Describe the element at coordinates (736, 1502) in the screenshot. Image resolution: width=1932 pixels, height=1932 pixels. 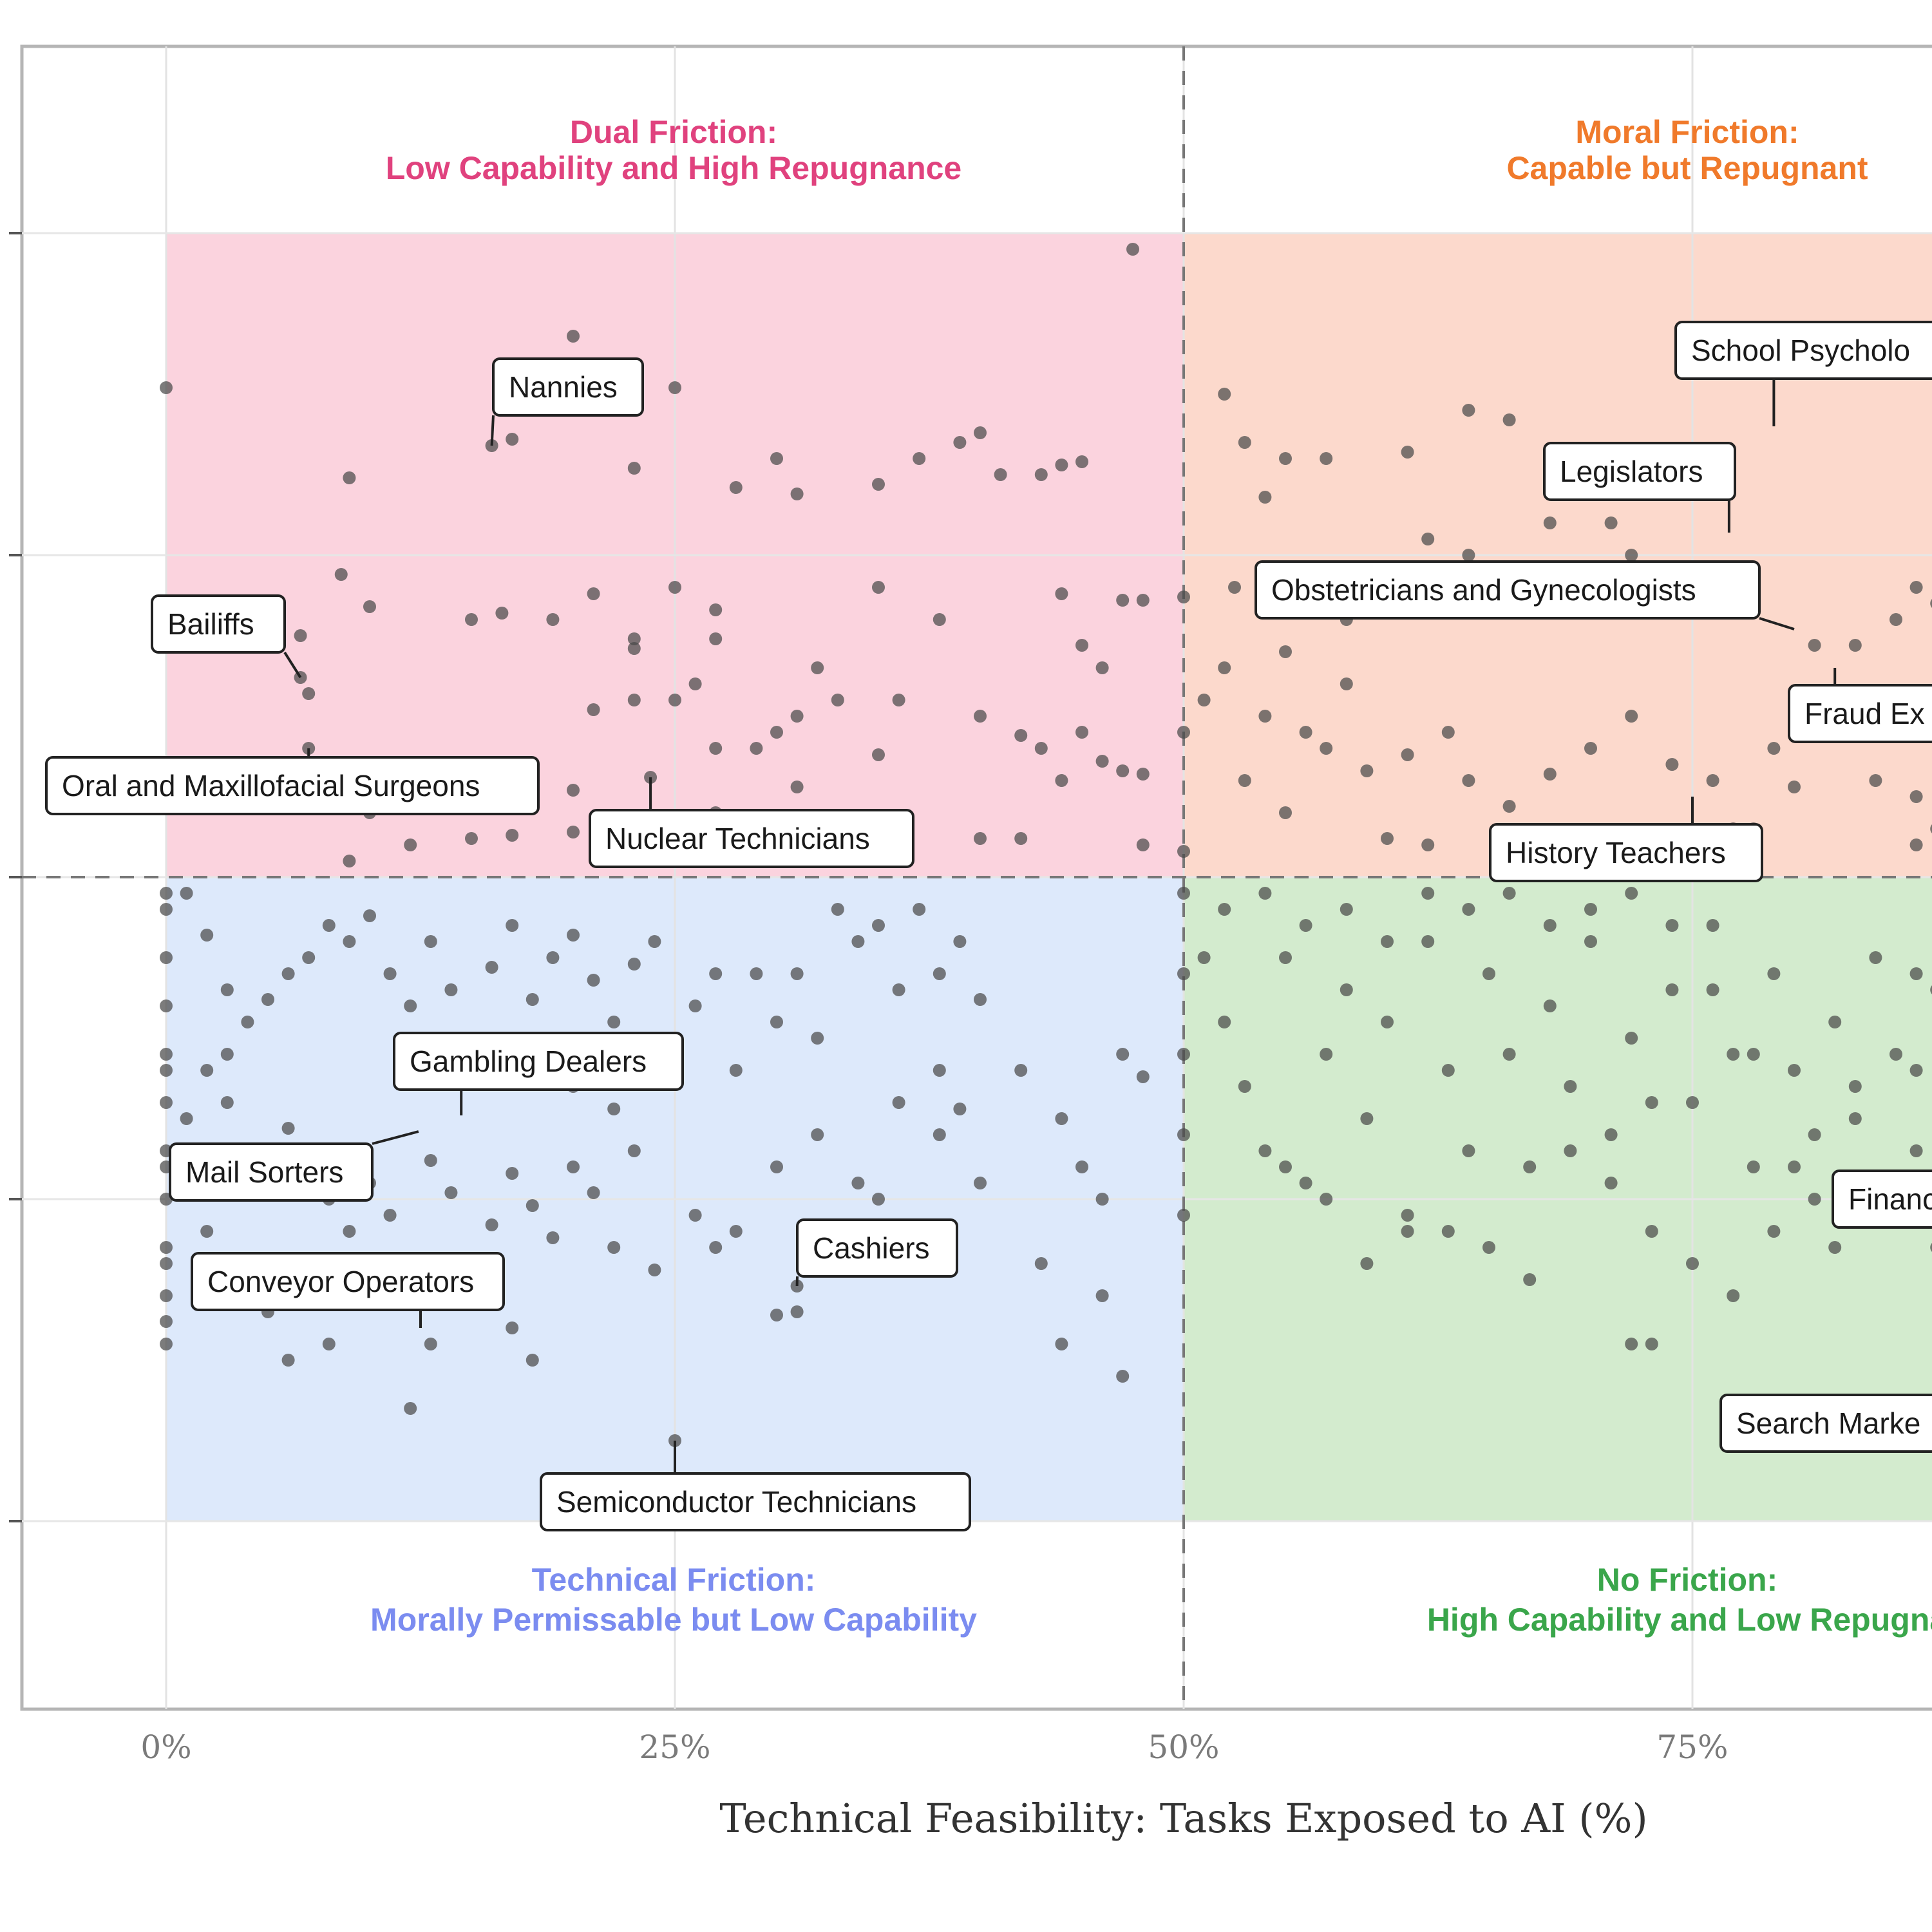
I see `annotation-text: Semiconductor Technicians` at that location.